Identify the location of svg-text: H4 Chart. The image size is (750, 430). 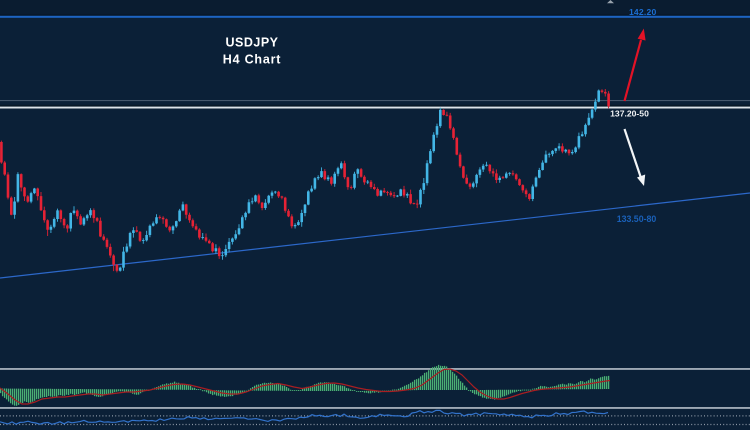
(252, 60).